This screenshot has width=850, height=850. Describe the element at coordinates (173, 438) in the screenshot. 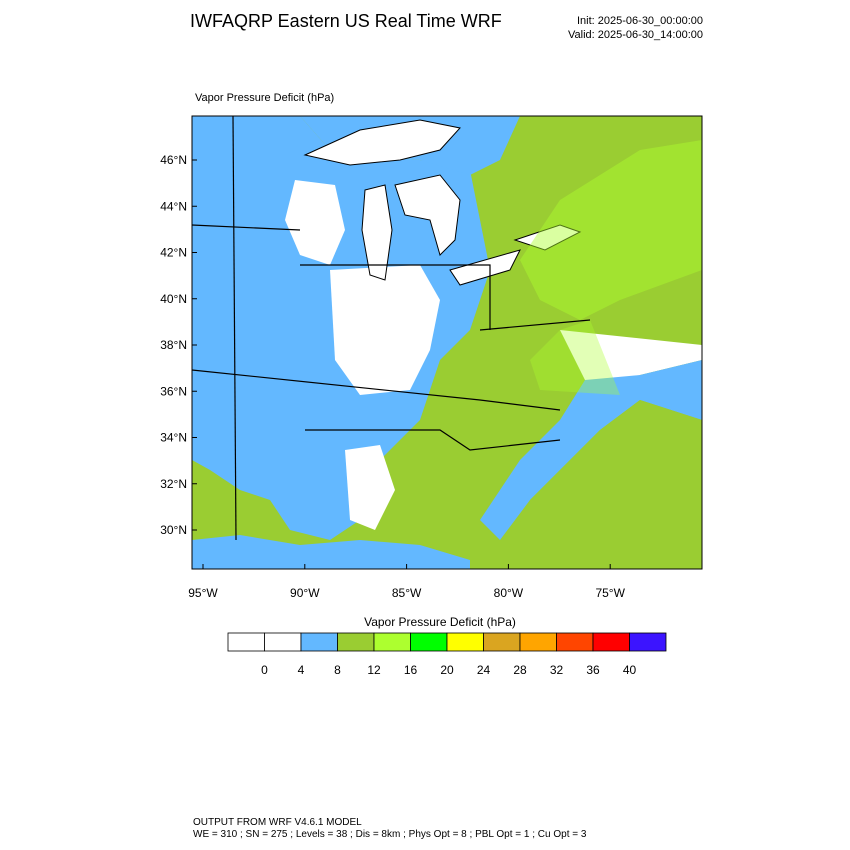

I see `lat-label: 34°N` at that location.